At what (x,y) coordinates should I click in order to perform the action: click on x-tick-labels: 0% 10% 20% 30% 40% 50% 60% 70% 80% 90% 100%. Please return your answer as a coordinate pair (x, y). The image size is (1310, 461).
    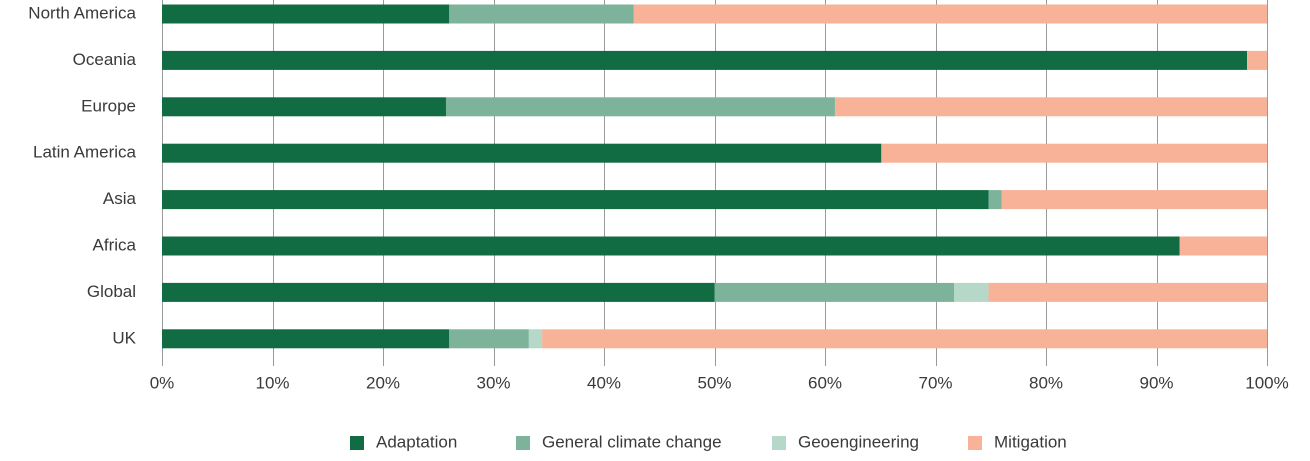
    Looking at the image, I should click on (719, 382).